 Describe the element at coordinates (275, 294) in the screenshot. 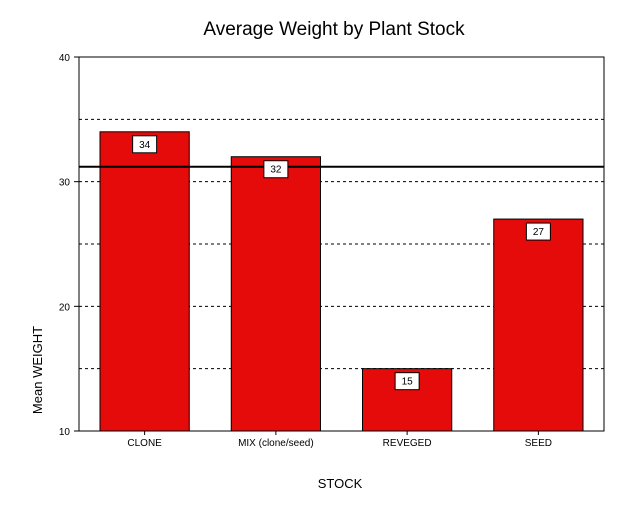

I see `bar-mix-clone-seed` at that location.